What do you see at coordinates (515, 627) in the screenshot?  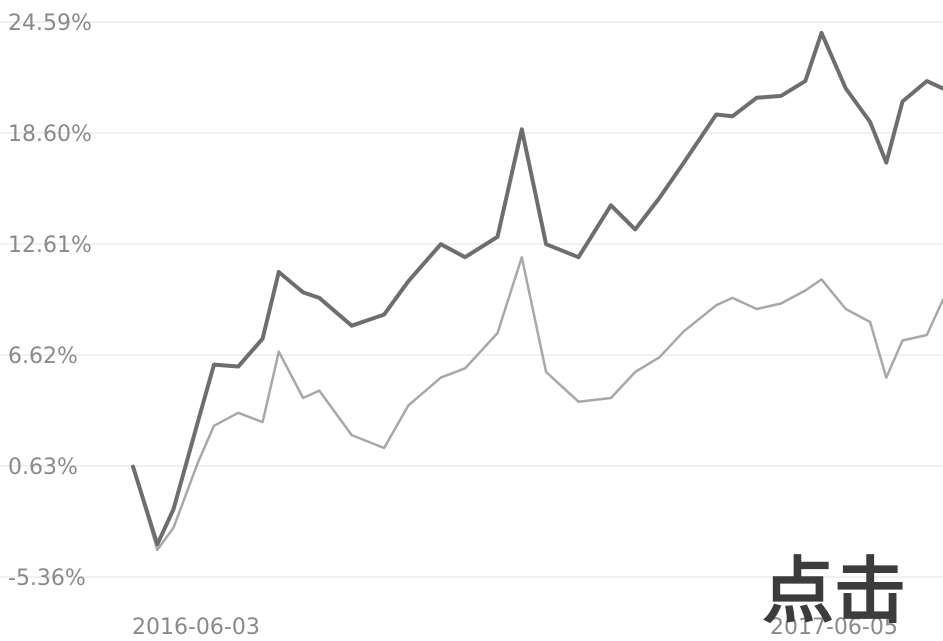 I see `x-axis: 2016-06-03 2017-06-05` at bounding box center [515, 627].